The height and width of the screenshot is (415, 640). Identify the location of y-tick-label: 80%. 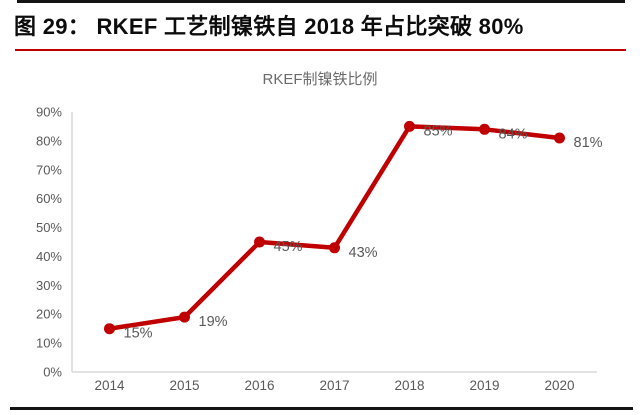
(49, 140).